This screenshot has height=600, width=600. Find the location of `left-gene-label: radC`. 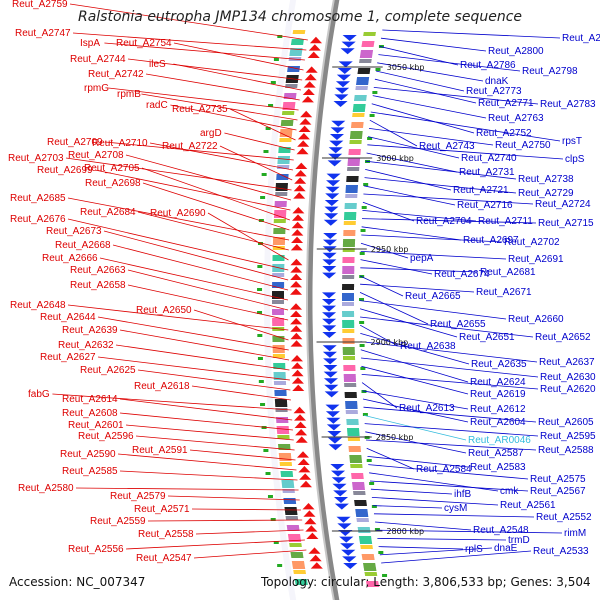

left-gene-label: radC is located at coordinates (157, 105).